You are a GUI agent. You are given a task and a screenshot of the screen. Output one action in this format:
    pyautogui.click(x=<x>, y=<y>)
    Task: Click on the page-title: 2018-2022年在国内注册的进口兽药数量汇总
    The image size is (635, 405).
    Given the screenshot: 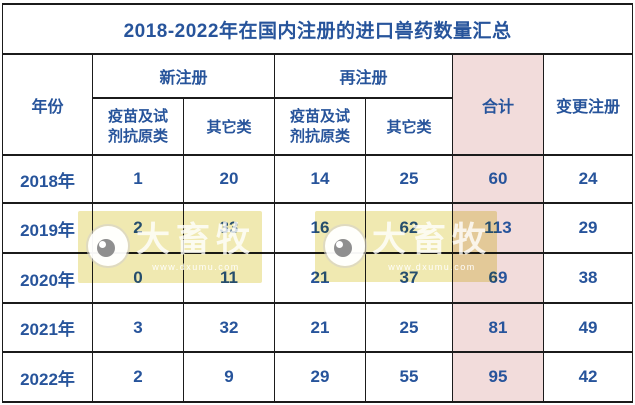 What is the action you would take?
    pyautogui.click(x=317, y=29)
    